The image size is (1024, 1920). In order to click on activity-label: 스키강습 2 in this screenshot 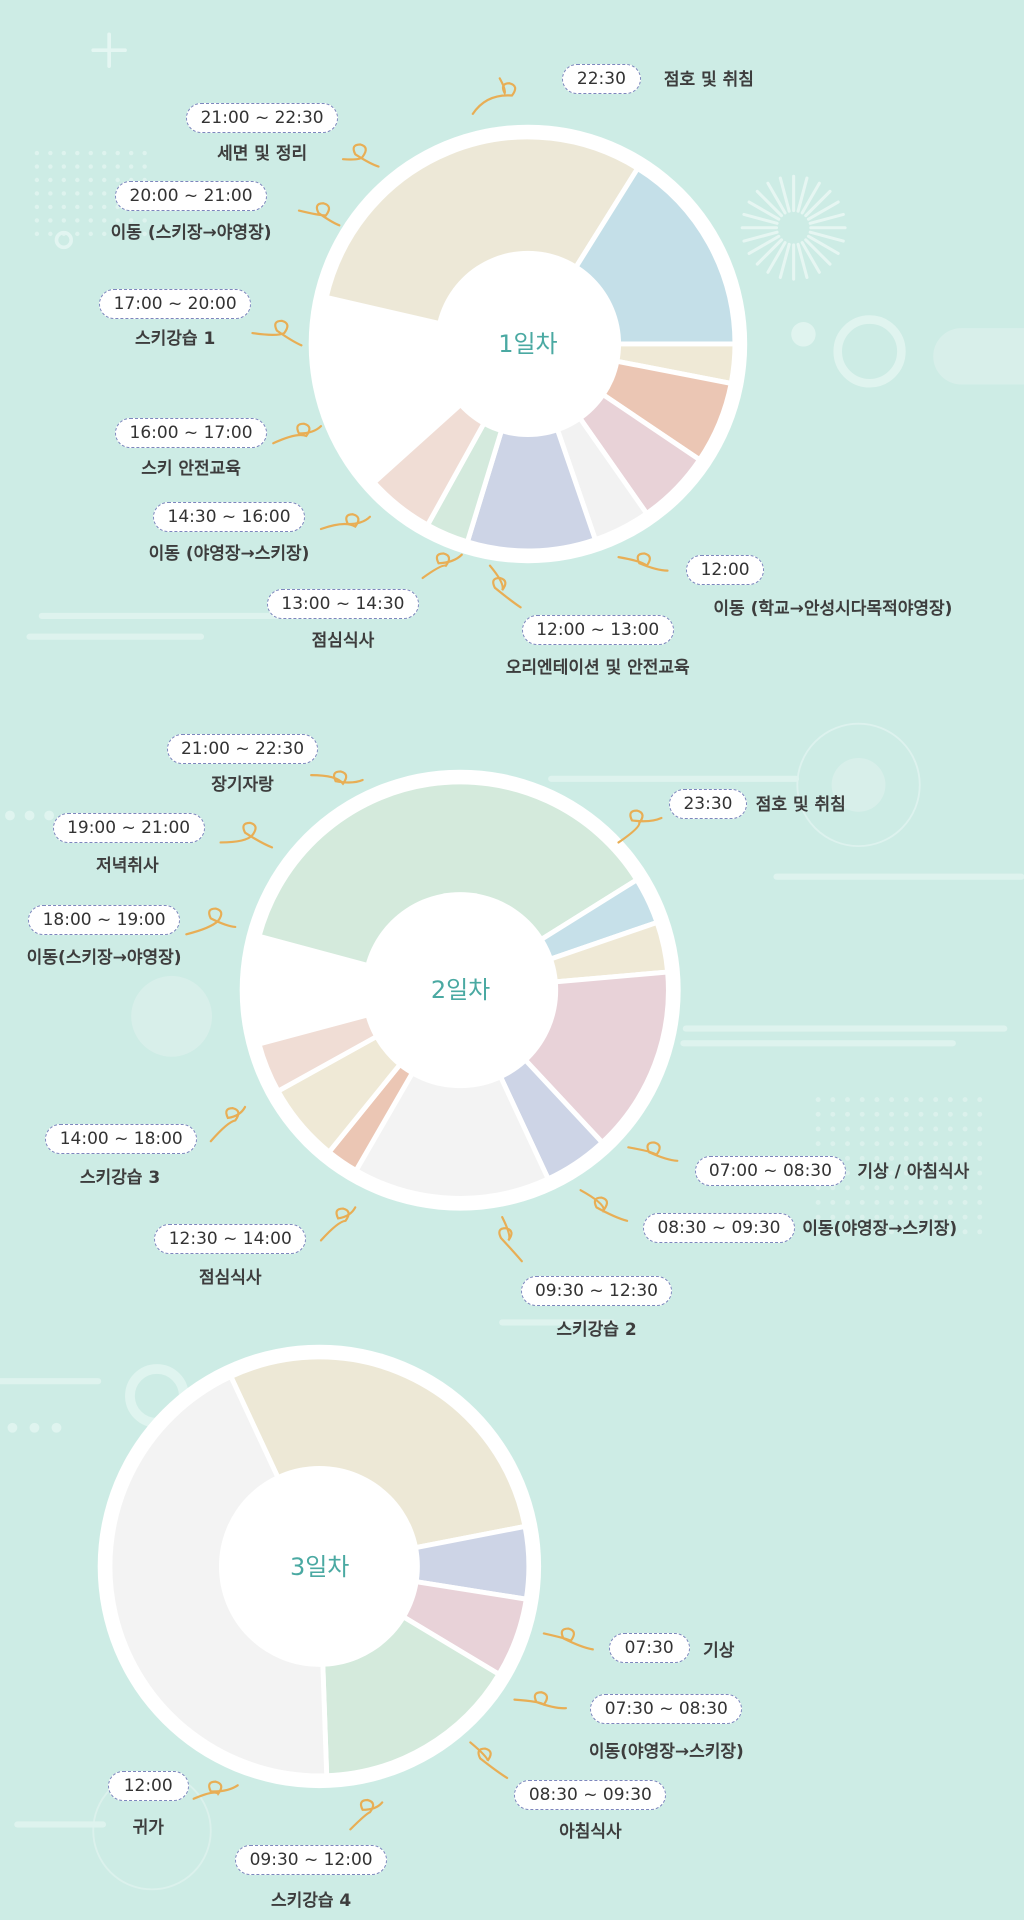, I will do `click(596, 1330)`.